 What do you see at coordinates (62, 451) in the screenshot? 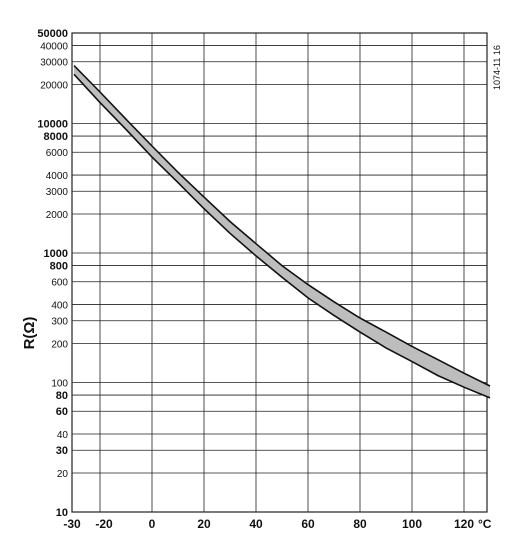
I see `y-tick-label: 30` at bounding box center [62, 451].